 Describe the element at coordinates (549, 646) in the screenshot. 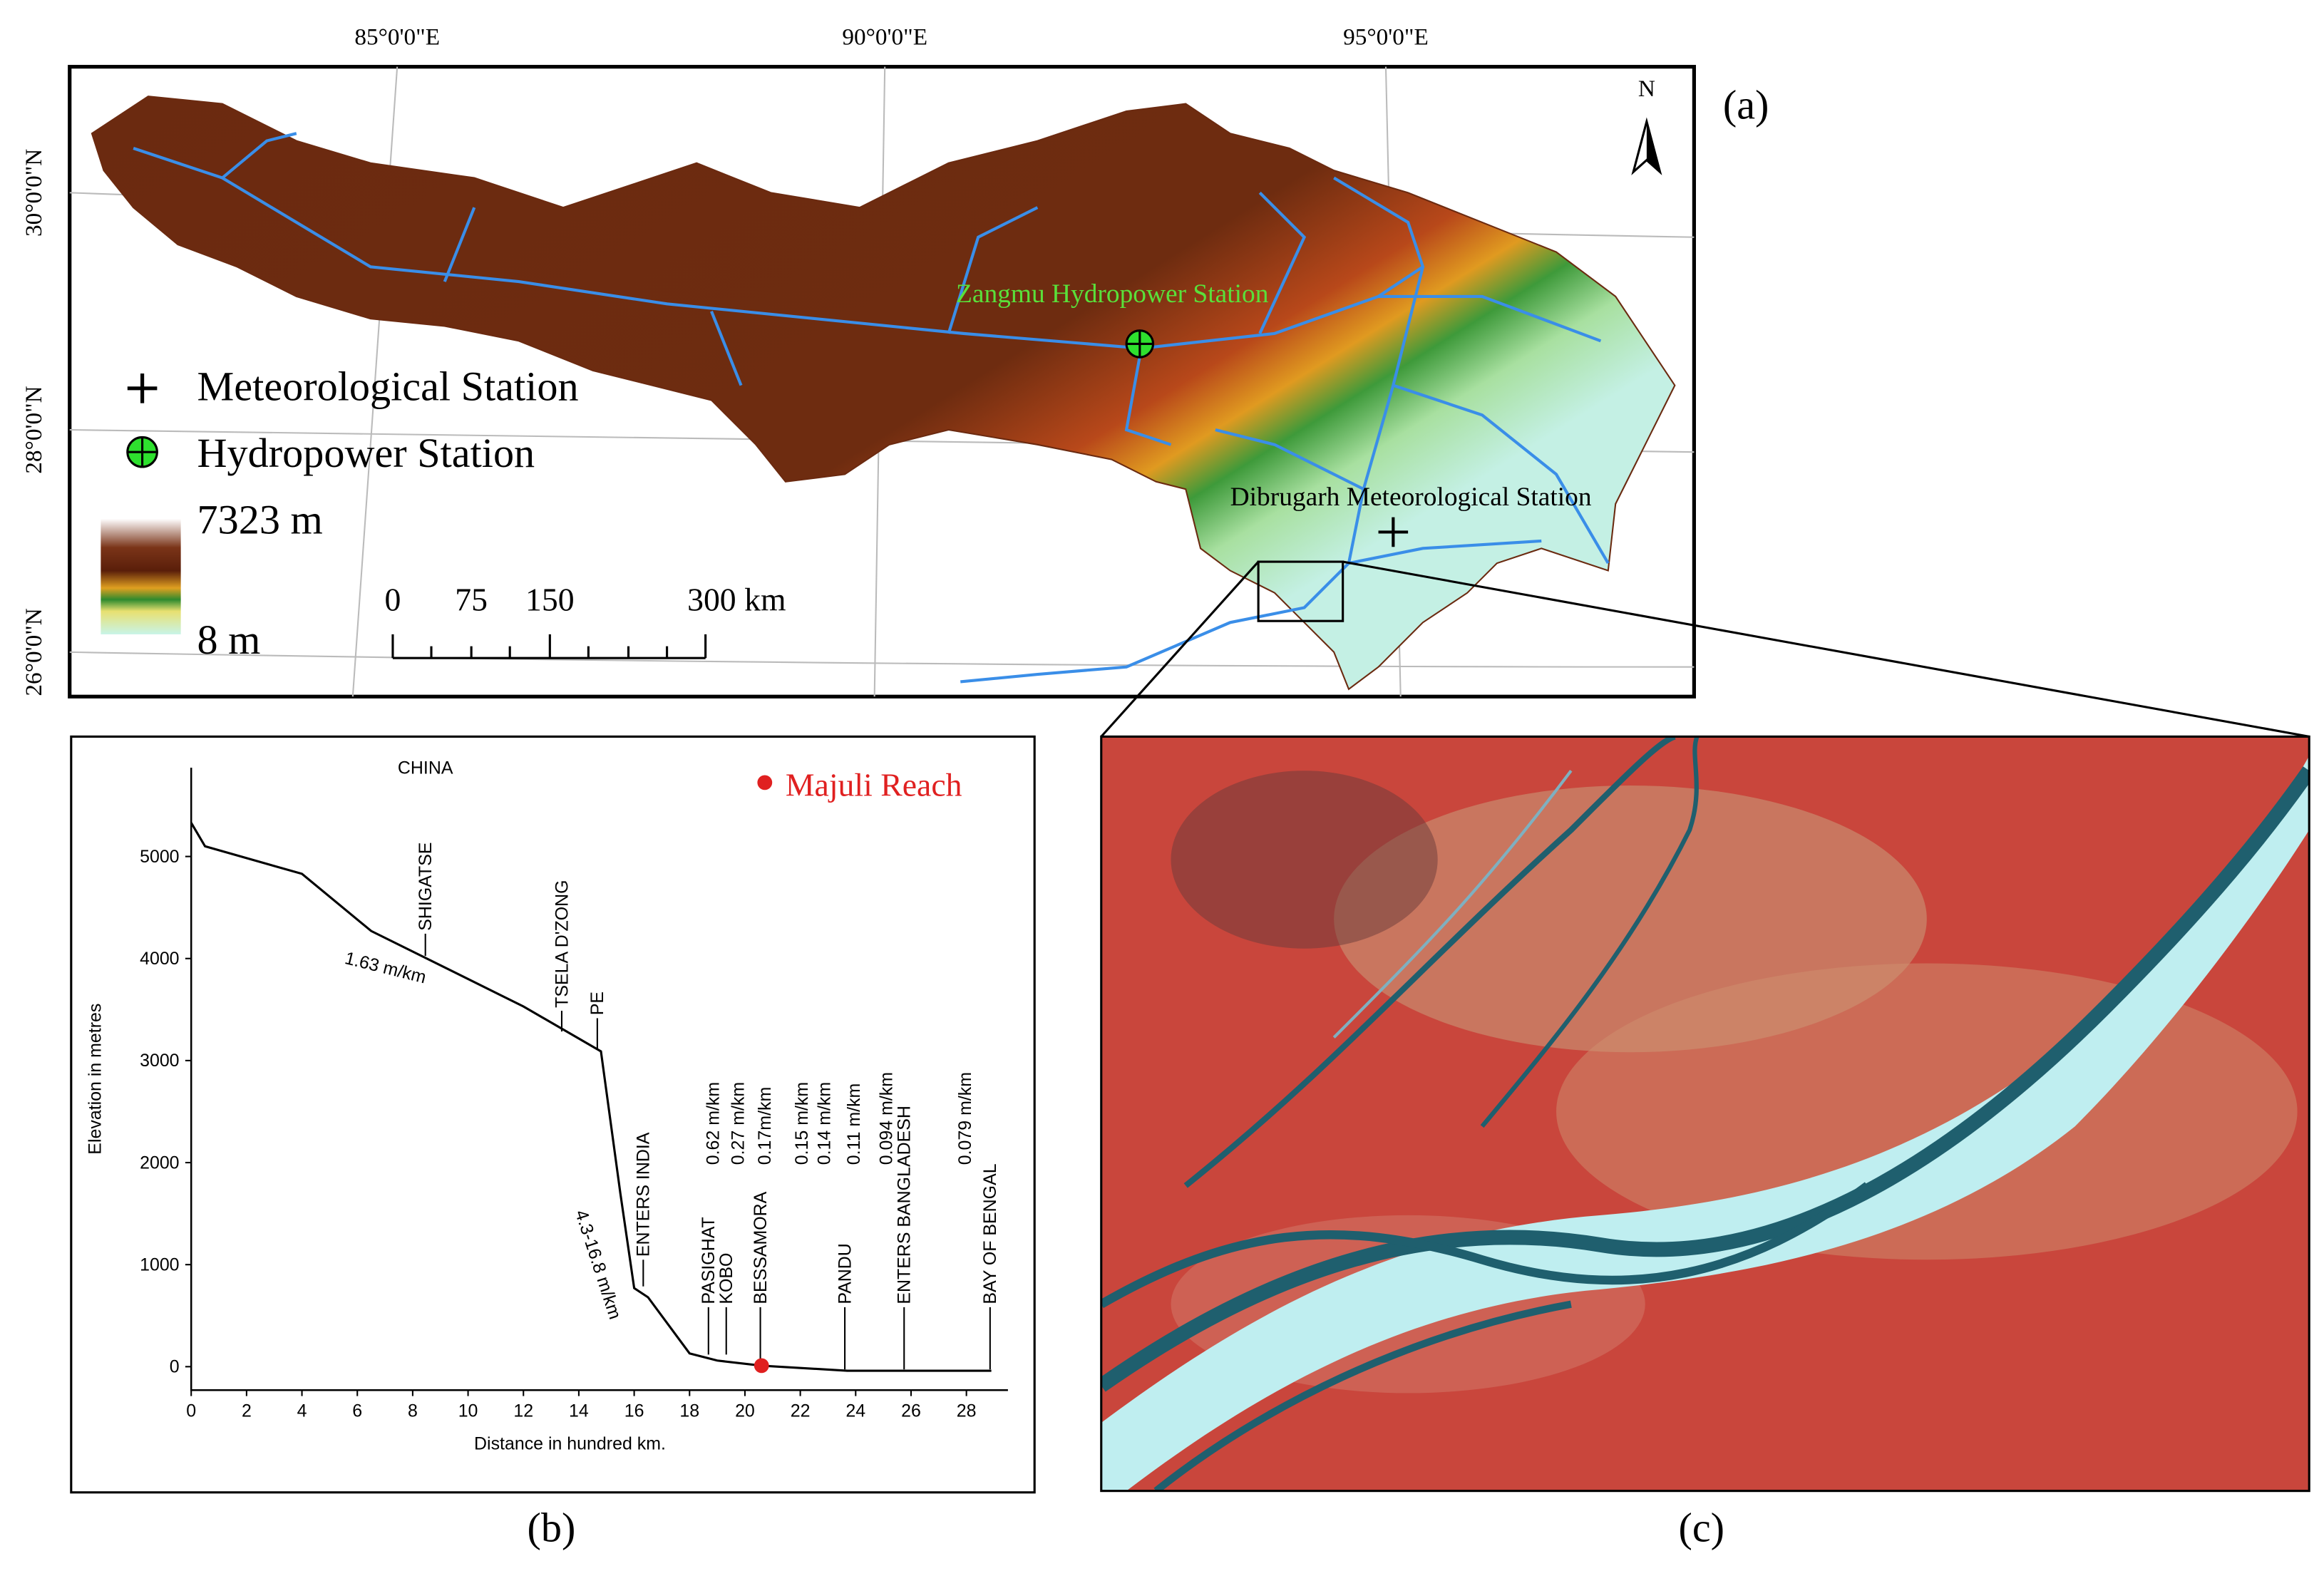

I see `scale-bar` at that location.